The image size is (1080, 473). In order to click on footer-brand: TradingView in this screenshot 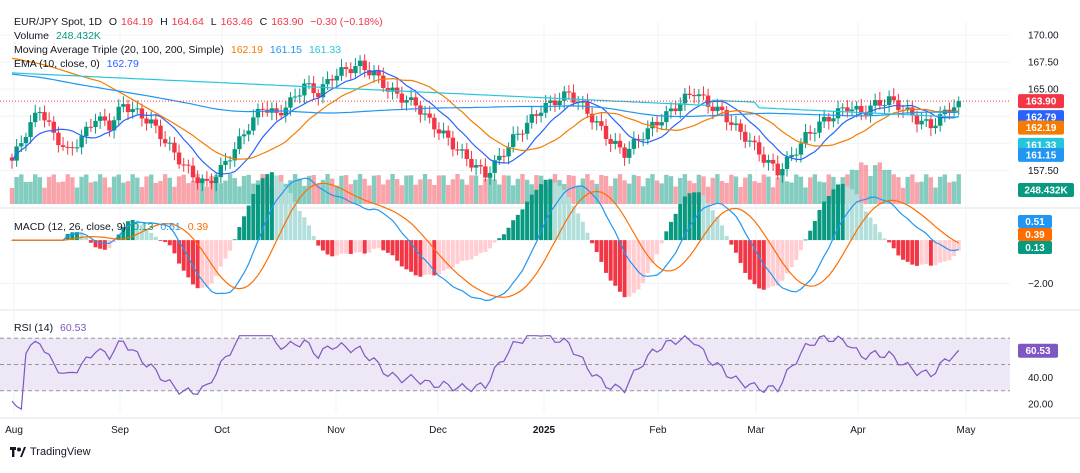, I will do `click(50, 452)`.